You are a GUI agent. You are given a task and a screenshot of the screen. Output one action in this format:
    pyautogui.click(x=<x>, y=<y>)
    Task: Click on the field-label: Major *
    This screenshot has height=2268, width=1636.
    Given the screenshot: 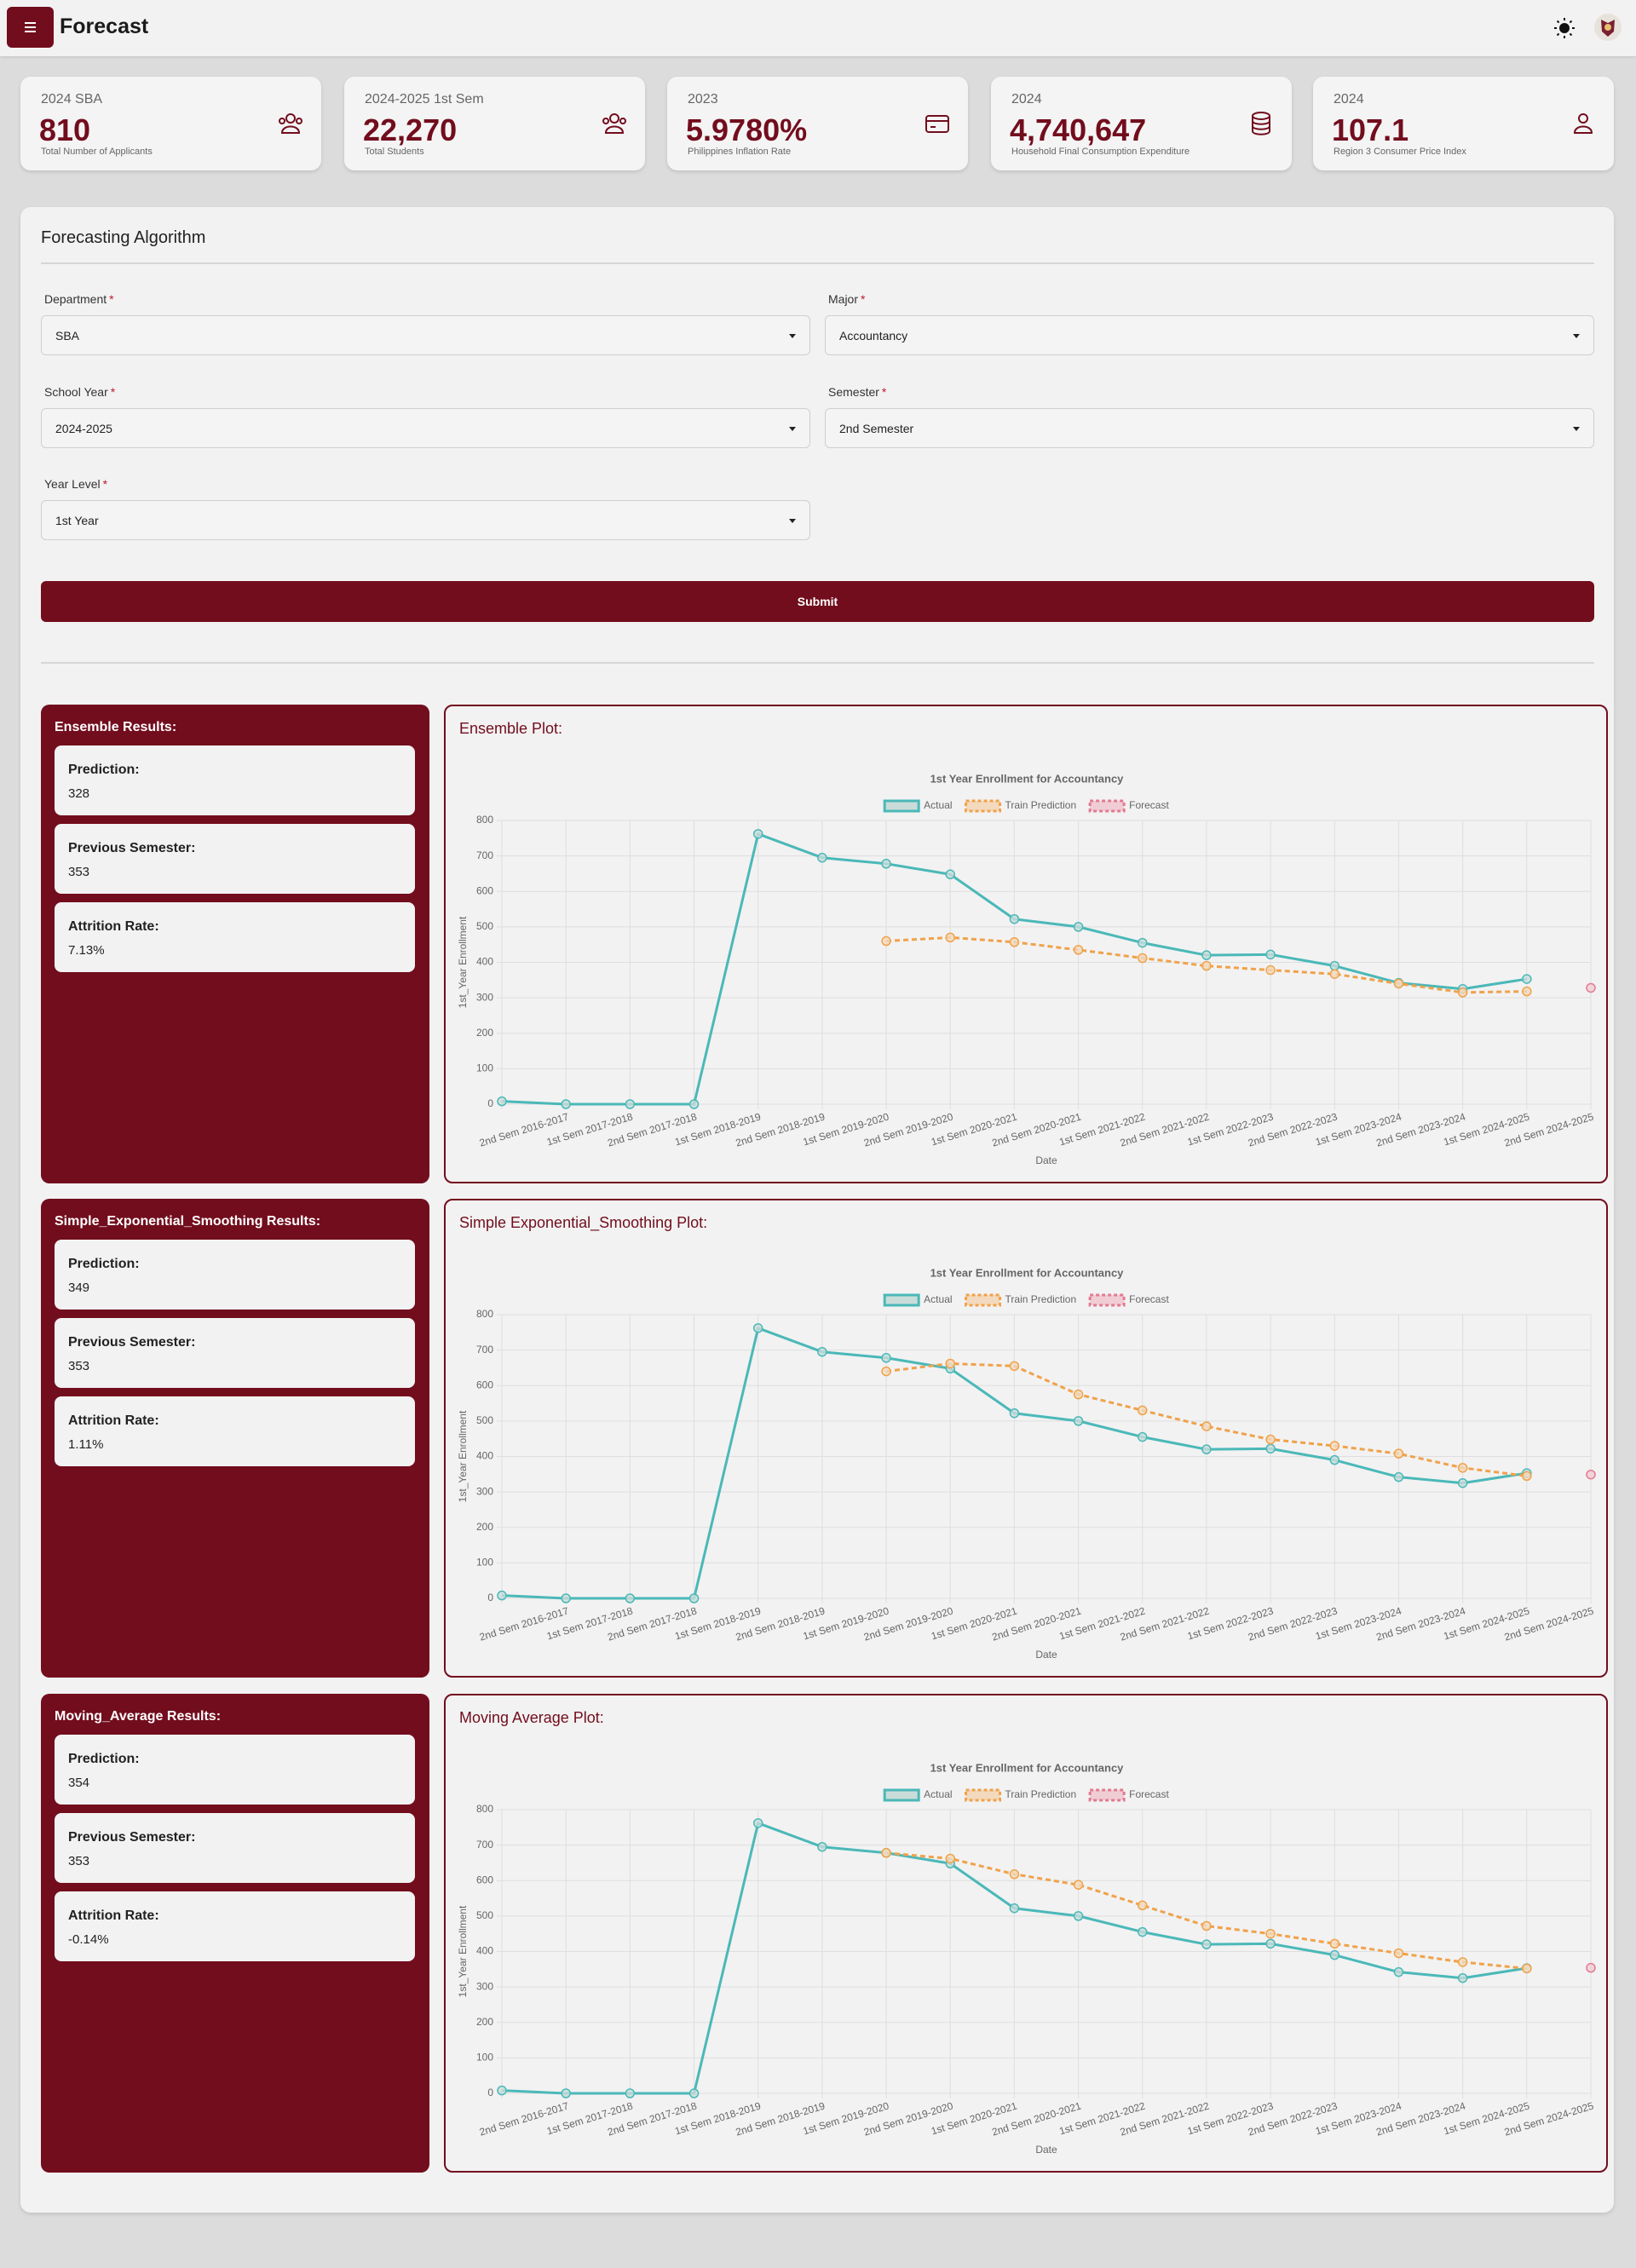 What is the action you would take?
    pyautogui.click(x=846, y=299)
    